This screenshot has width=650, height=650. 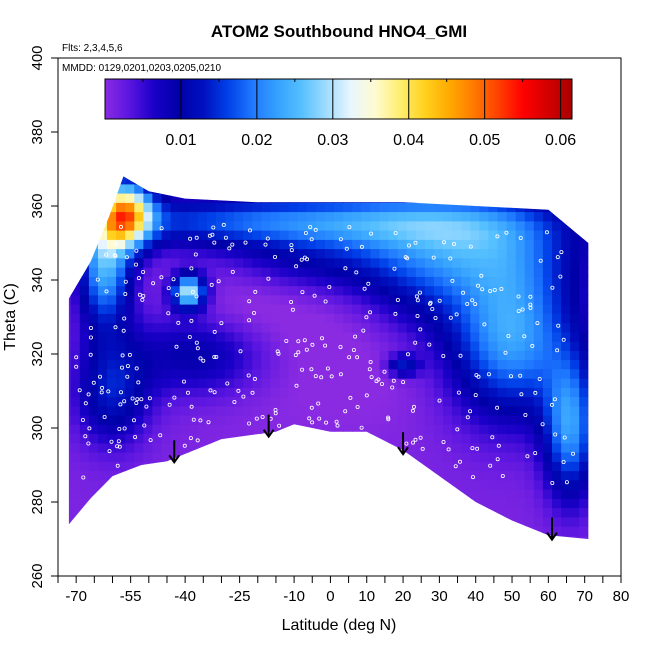 I want to click on y-tick-label: 320, so click(x=37, y=353).